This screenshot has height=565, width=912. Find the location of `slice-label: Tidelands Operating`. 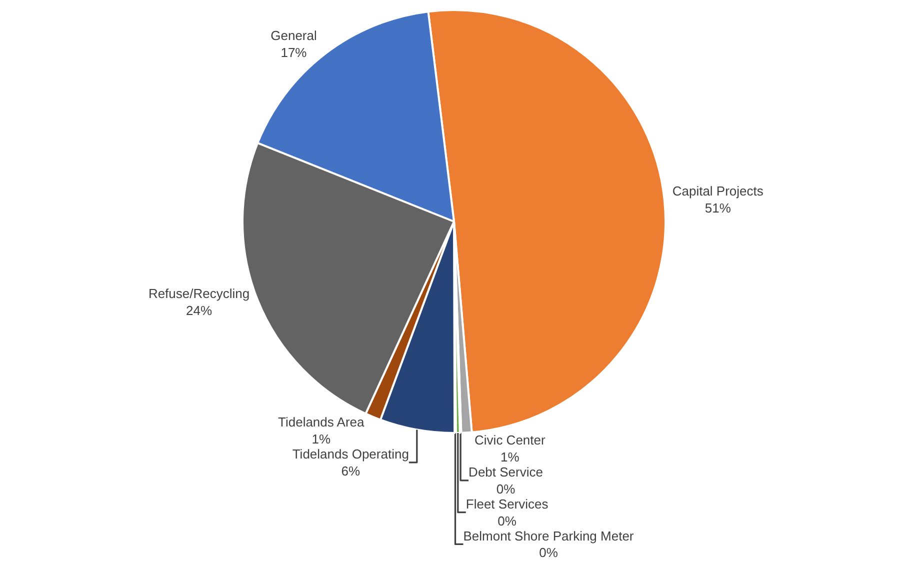

slice-label: Tidelands Operating is located at coordinates (350, 454).